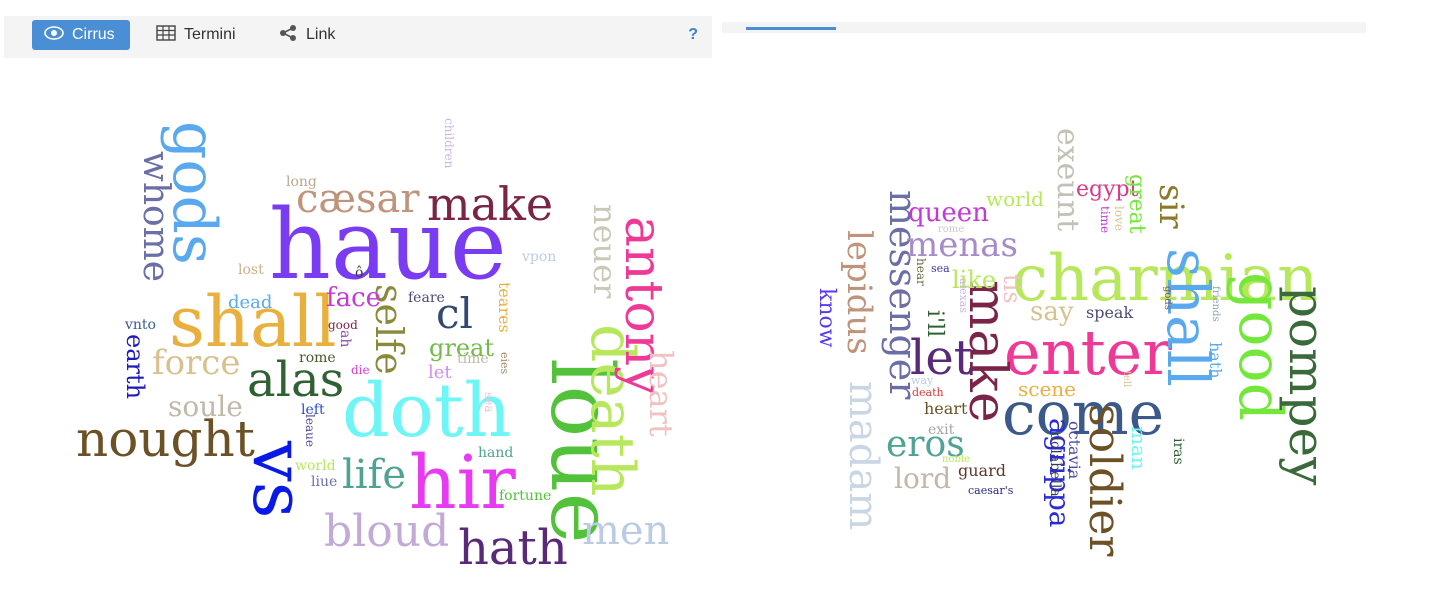  What do you see at coordinates (1136, 204) in the screenshot?
I see `right-cloud-word-24: great` at bounding box center [1136, 204].